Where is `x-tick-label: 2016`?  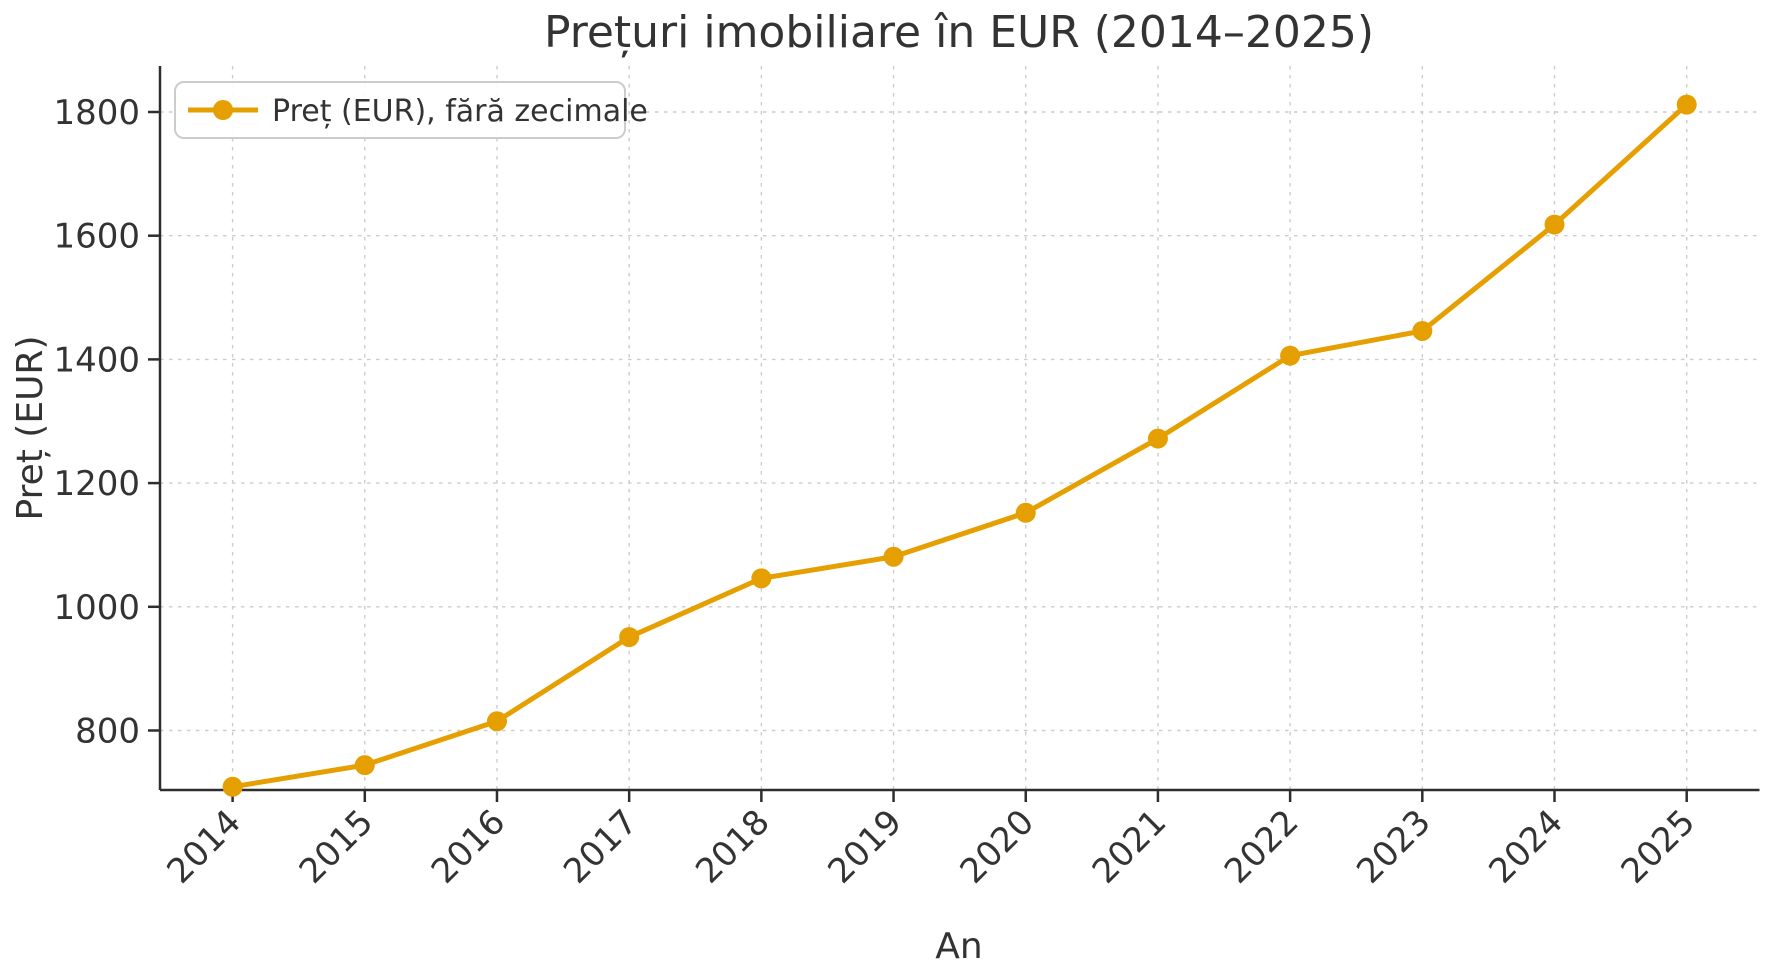 x-tick-label: 2016 is located at coordinates (468, 846).